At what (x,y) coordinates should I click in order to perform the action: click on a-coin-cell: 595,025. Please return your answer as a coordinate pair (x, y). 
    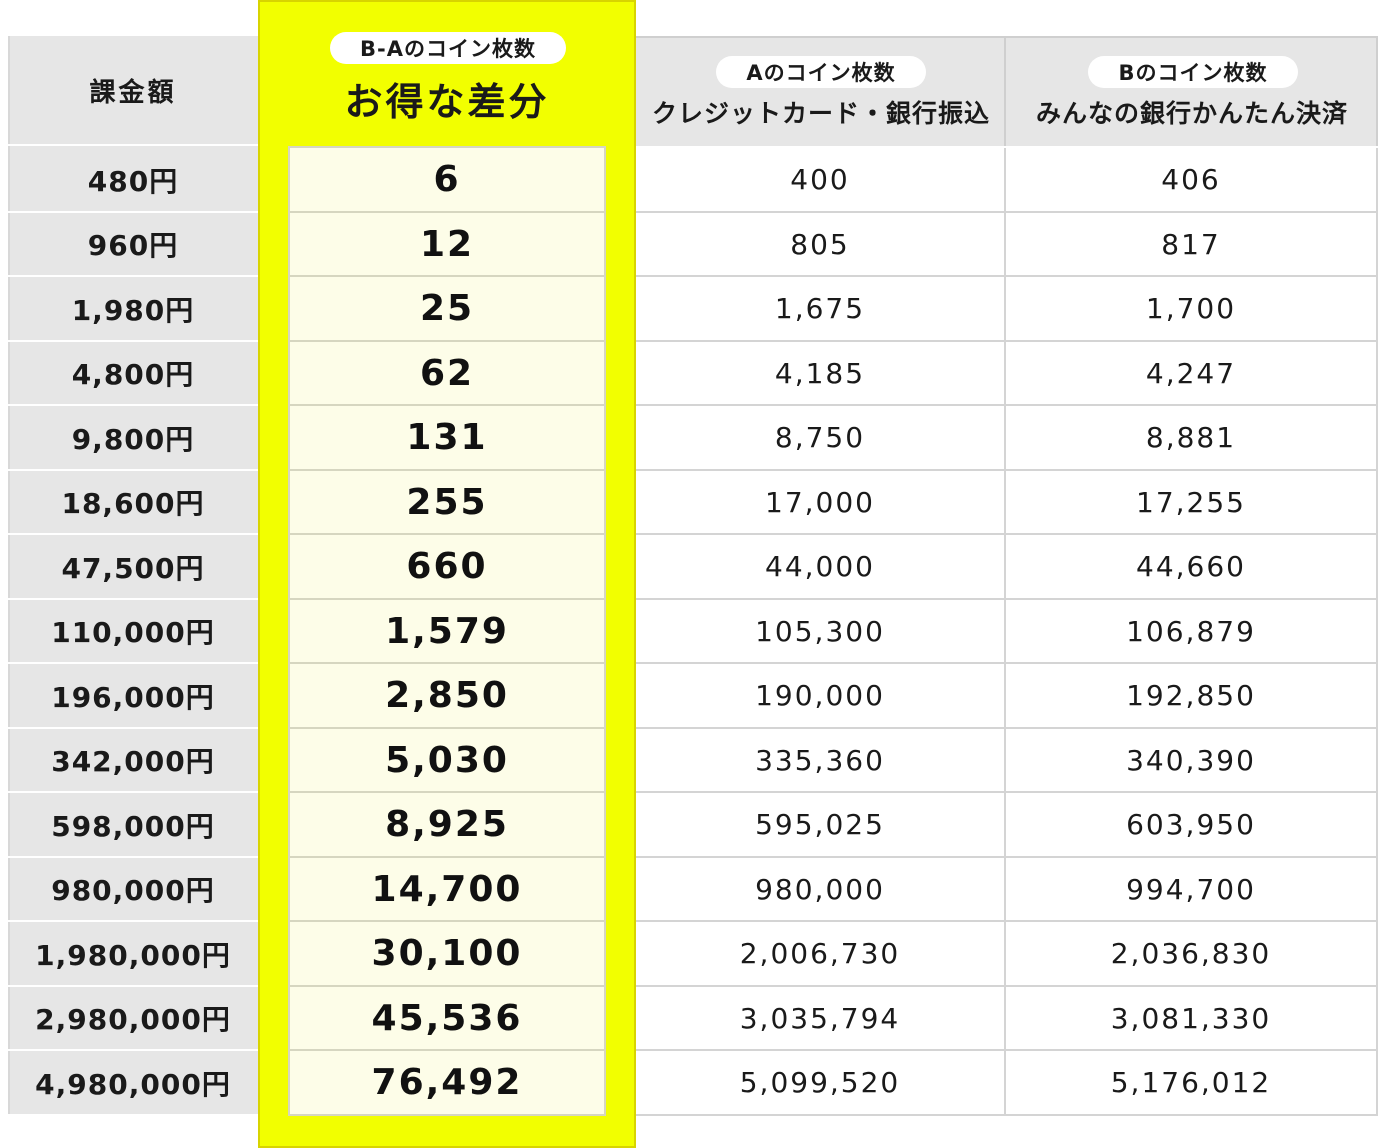
    Looking at the image, I should click on (821, 825).